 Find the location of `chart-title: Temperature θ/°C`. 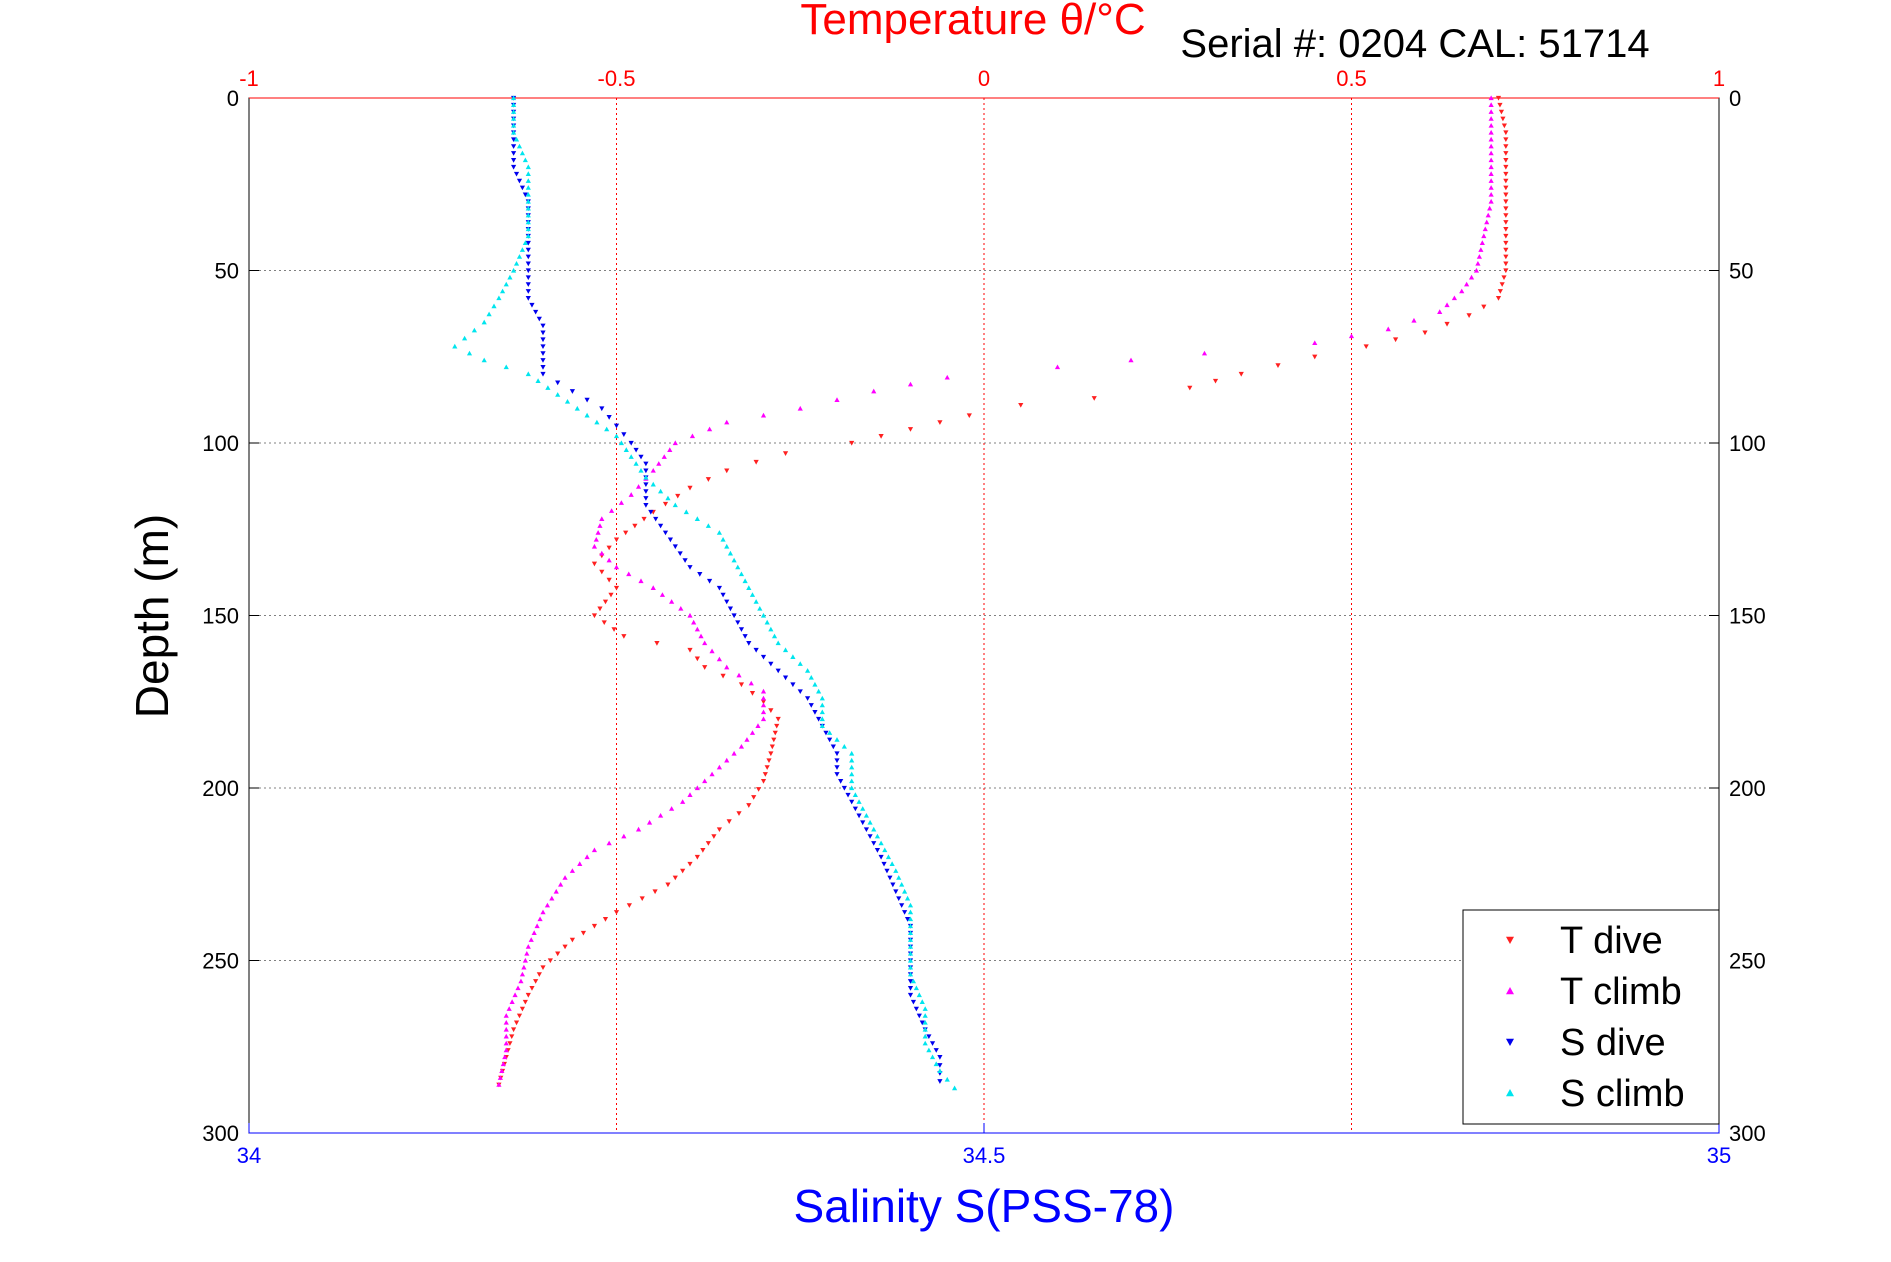

chart-title: Temperature θ/°C is located at coordinates (972, 22).